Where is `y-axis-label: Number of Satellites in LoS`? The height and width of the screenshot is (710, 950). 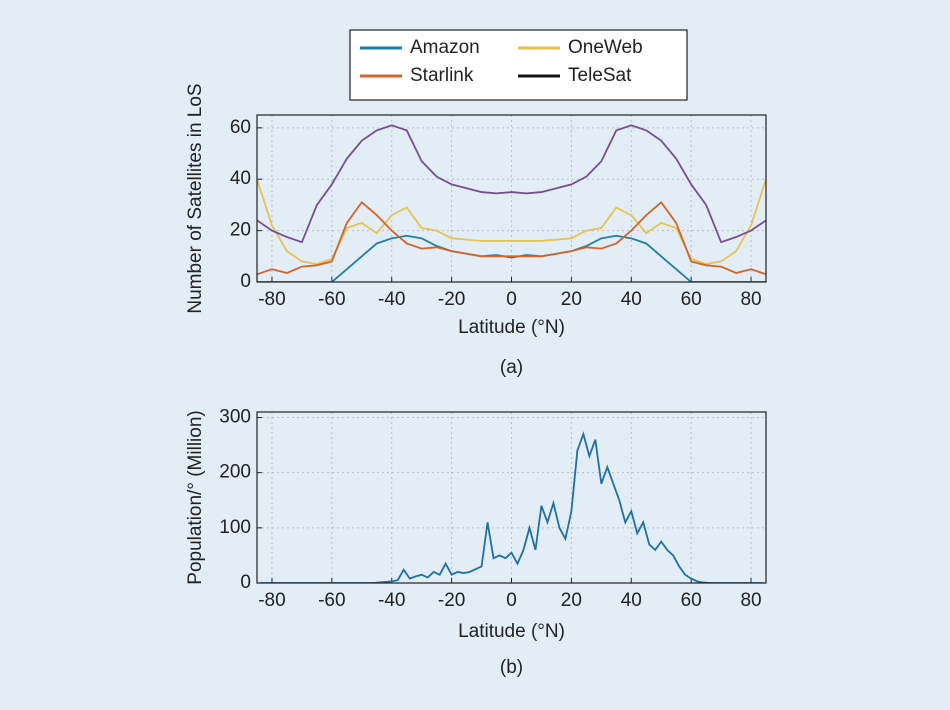 y-axis-label: Number of Satellites in LoS is located at coordinates (195, 198).